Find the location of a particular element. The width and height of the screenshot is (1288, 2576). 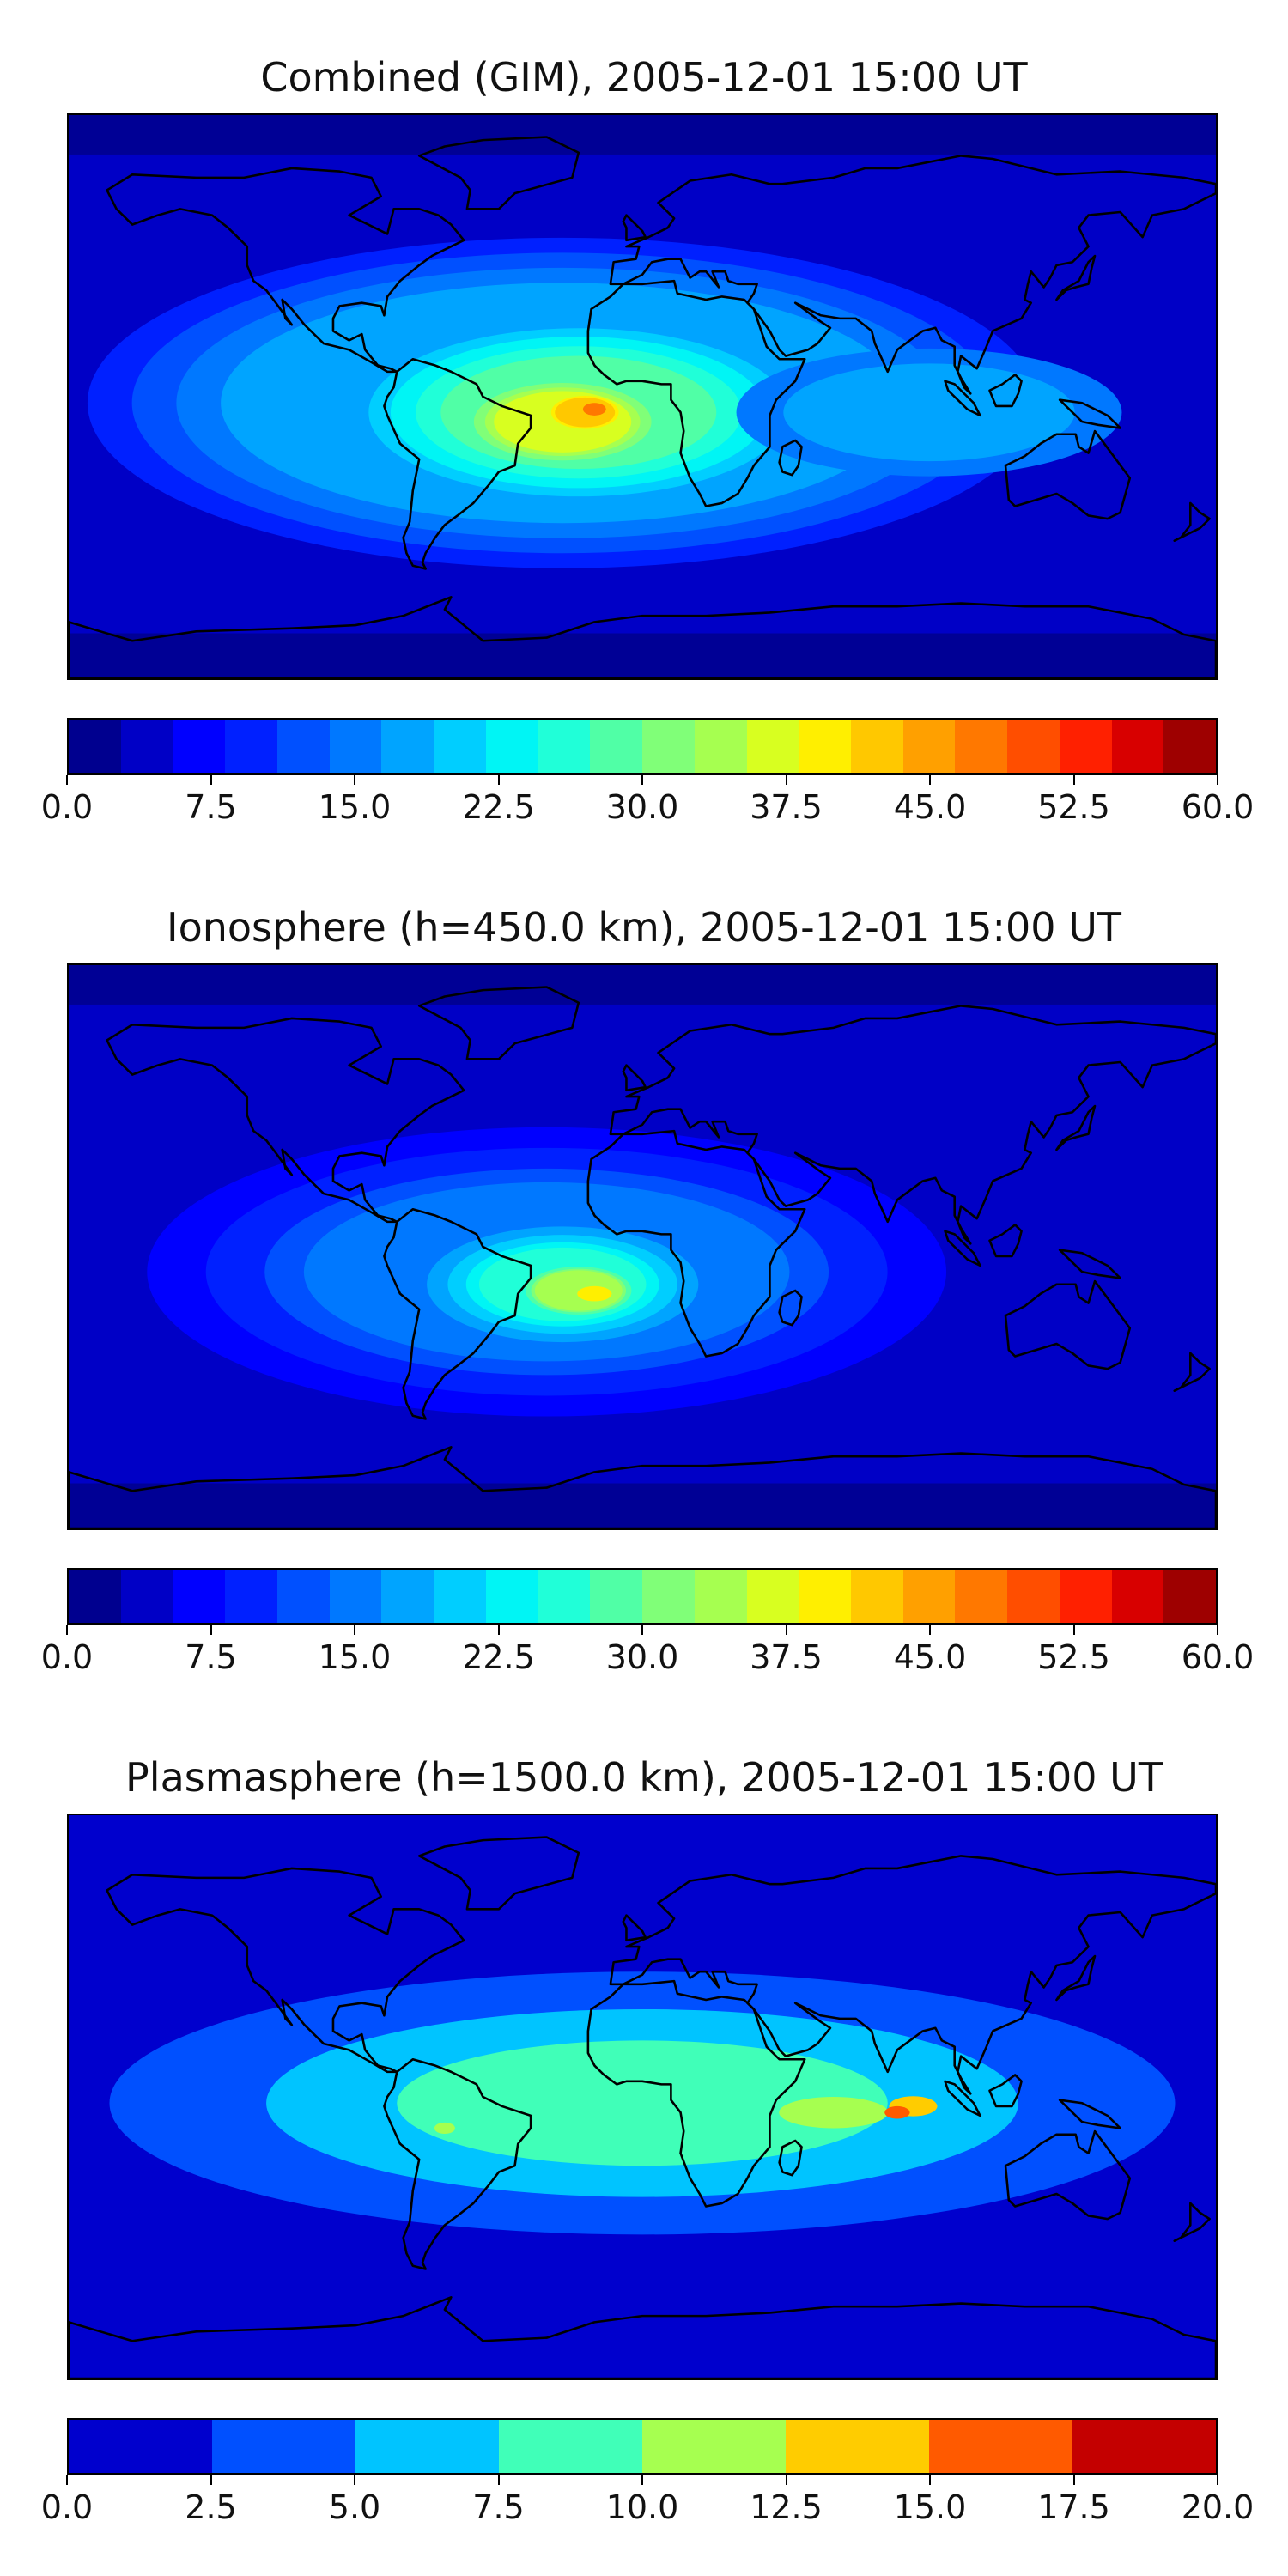

coastline-africa is located at coordinates (696, 2093).